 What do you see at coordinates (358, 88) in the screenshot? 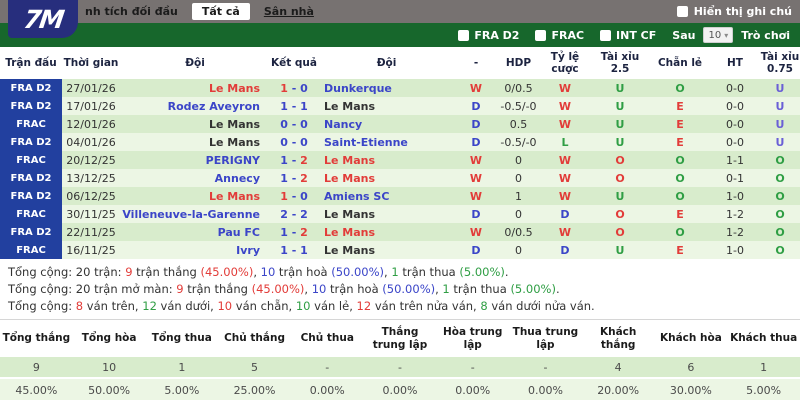
I see `away-team-name: Dunkerque` at bounding box center [358, 88].